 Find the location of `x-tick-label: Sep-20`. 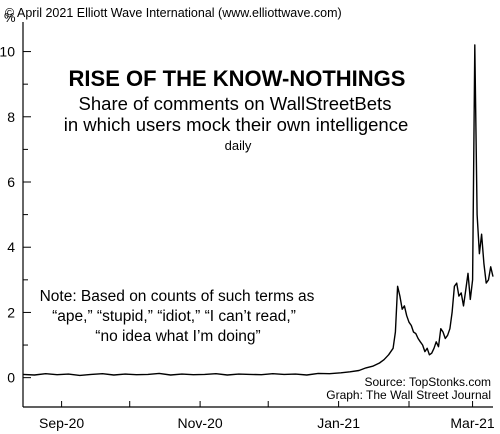

x-tick-label: Sep-20 is located at coordinates (61, 423).